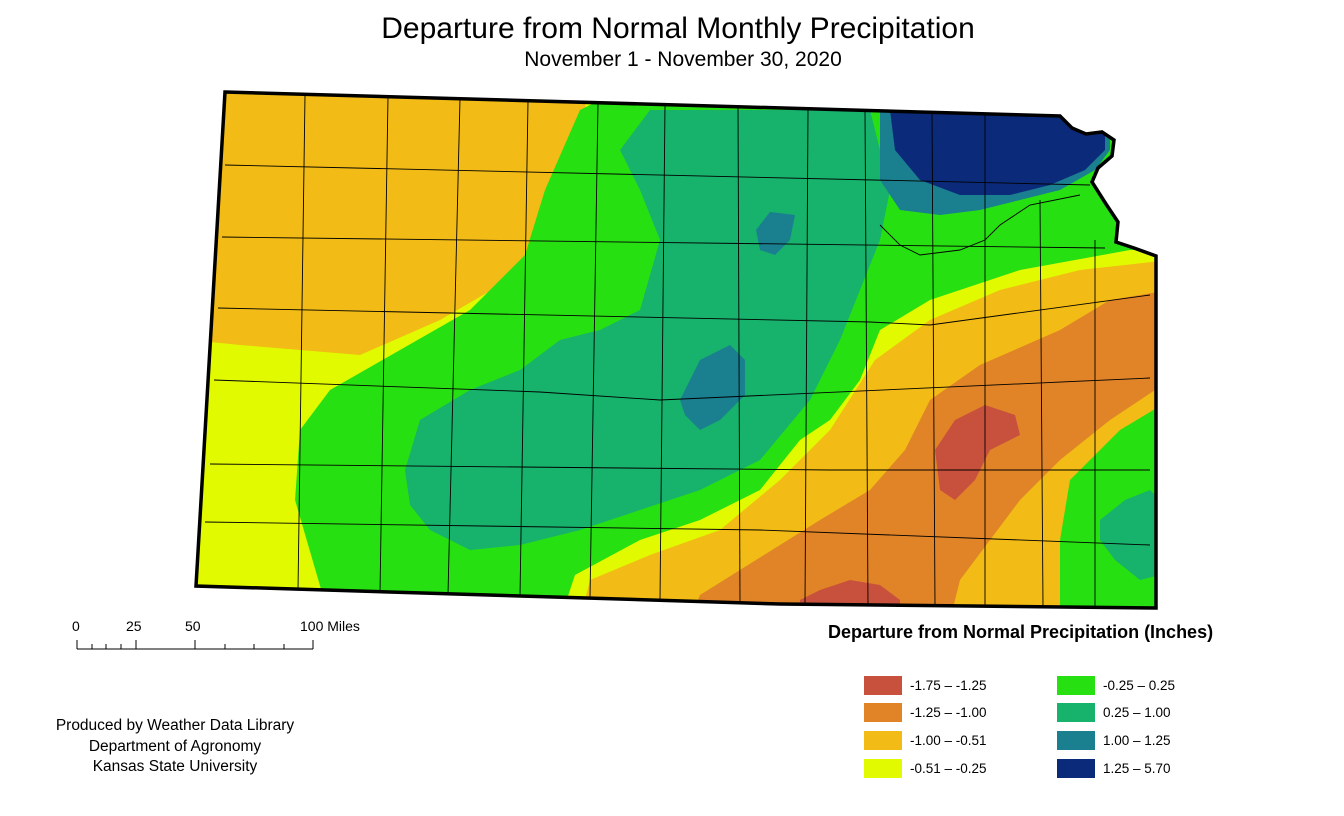 The height and width of the screenshot is (816, 1344). I want to click on legend-label: -0.25 – 0.25, so click(1139, 685).